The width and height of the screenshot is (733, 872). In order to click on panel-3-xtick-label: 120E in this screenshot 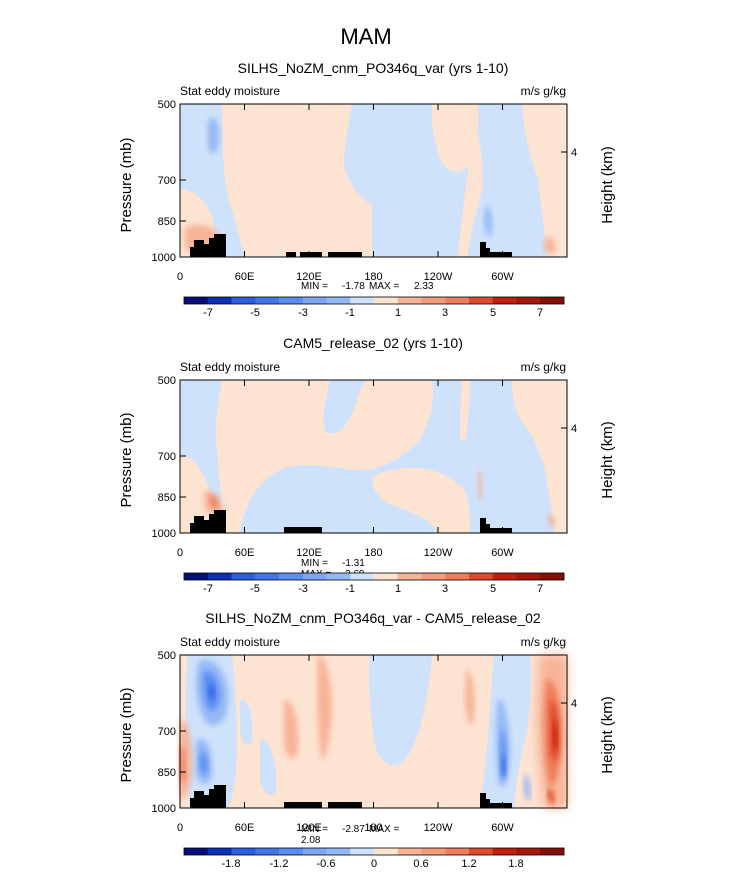, I will do `click(309, 828)`.